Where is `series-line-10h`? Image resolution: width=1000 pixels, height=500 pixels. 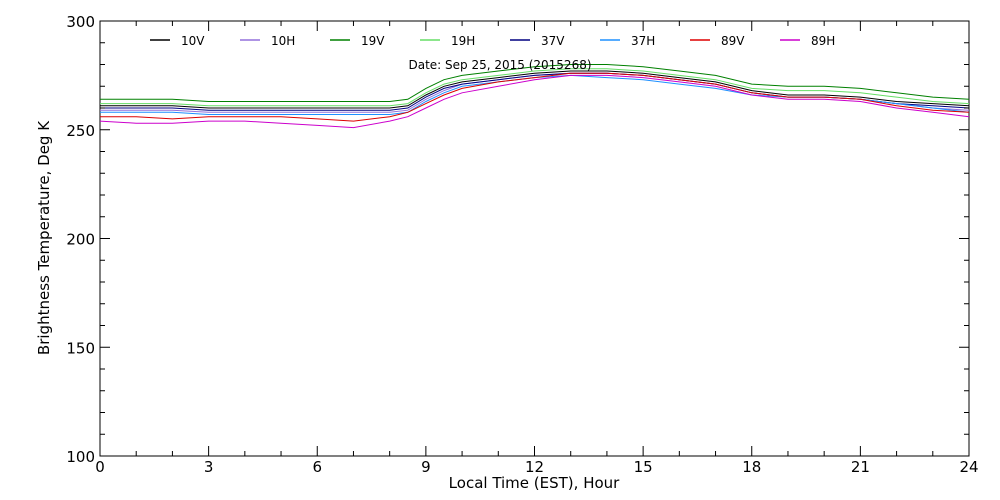
series-line-10h is located at coordinates (535, 92).